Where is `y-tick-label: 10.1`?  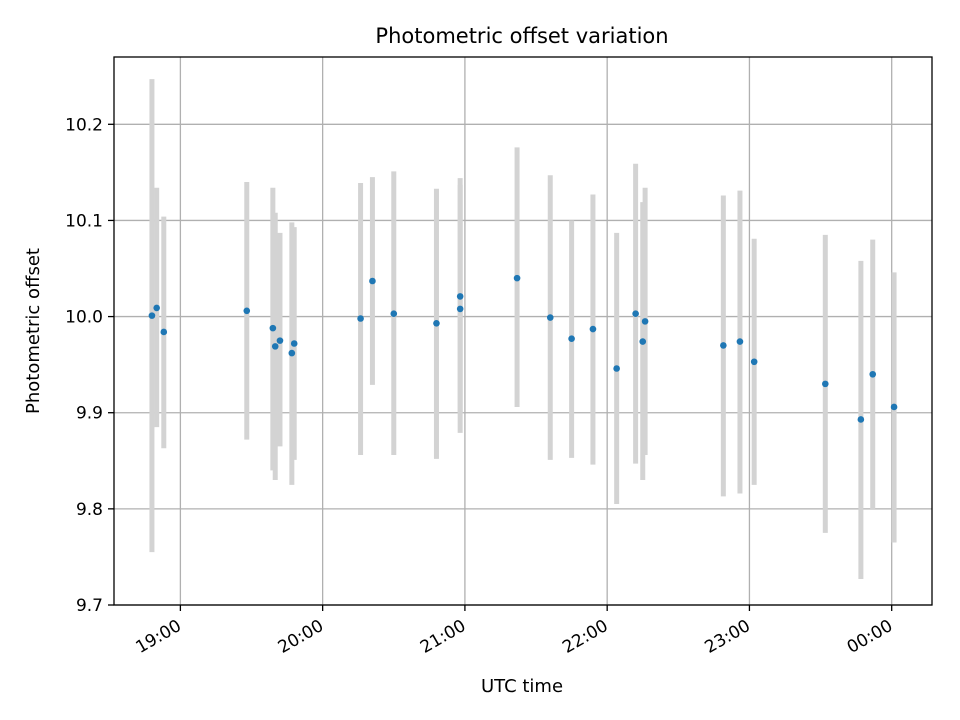 y-tick-label: 10.1 is located at coordinates (84, 221).